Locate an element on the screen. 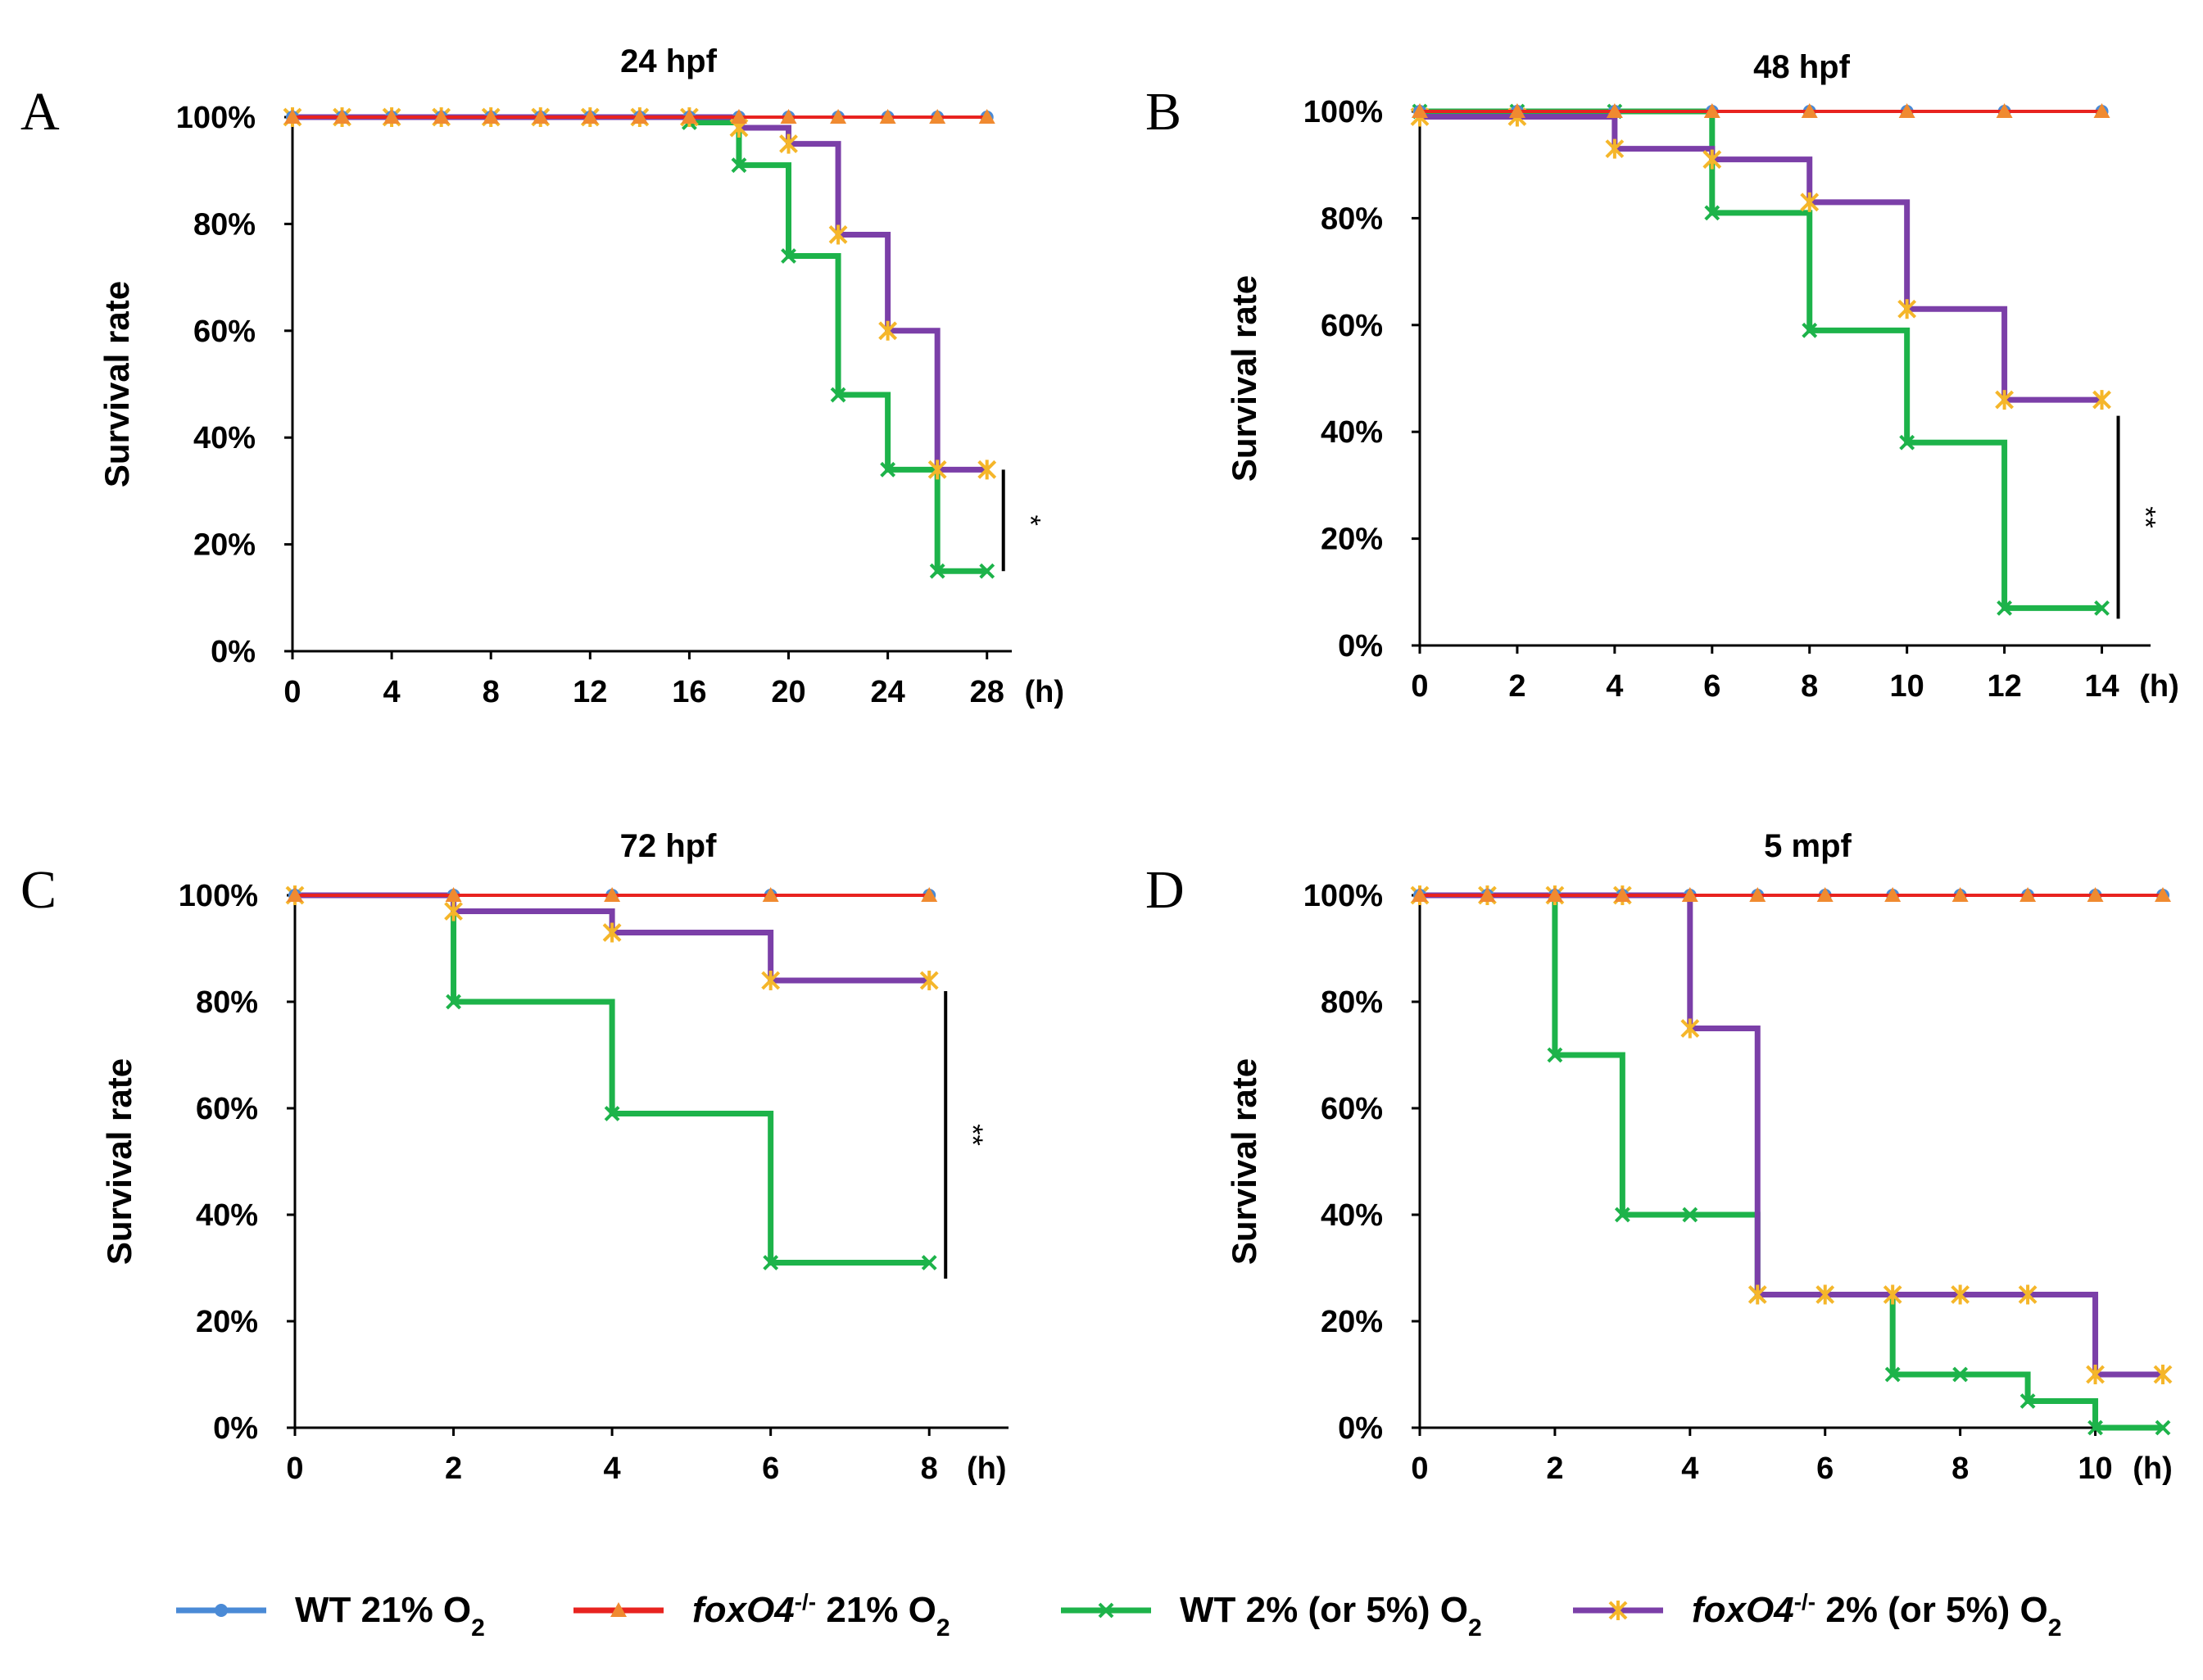 This screenshot has height=1680, width=2203. panel-letter: D is located at coordinates (1165, 890).